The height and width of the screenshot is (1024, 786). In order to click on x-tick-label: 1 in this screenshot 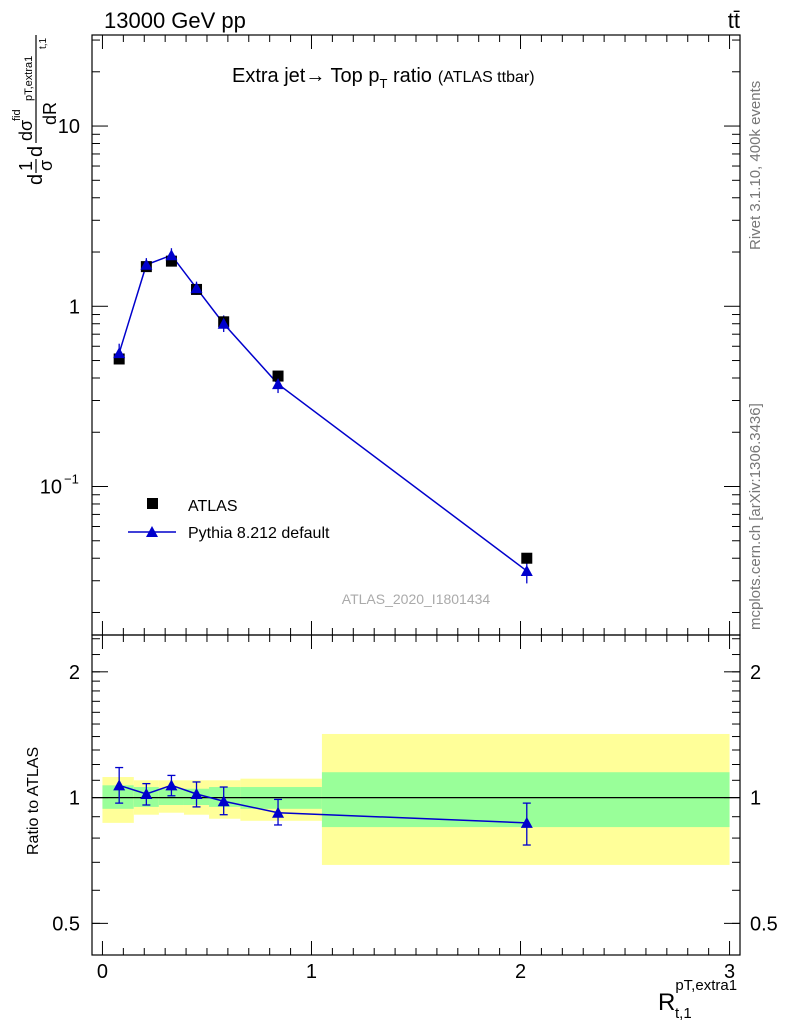, I will do `click(311, 972)`.